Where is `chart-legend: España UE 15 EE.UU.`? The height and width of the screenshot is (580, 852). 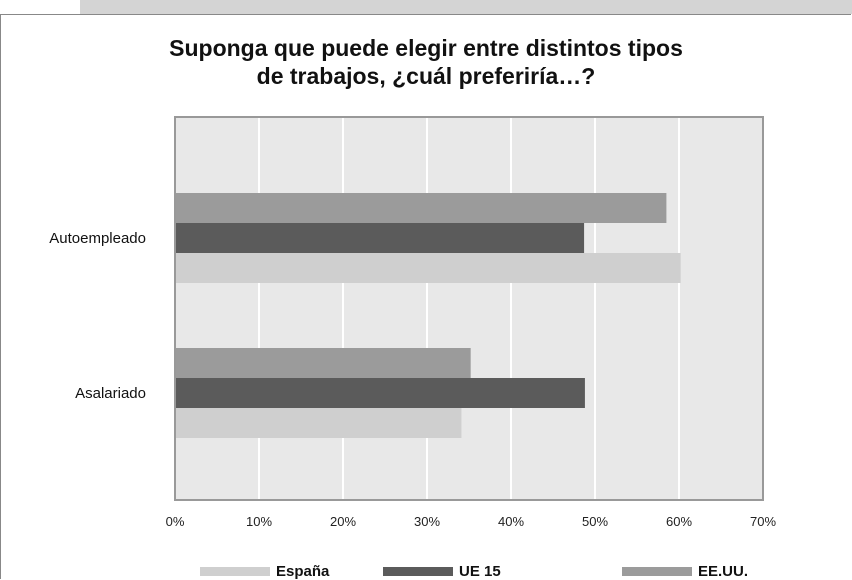 chart-legend: España UE 15 EE.UU. is located at coordinates (426, 570).